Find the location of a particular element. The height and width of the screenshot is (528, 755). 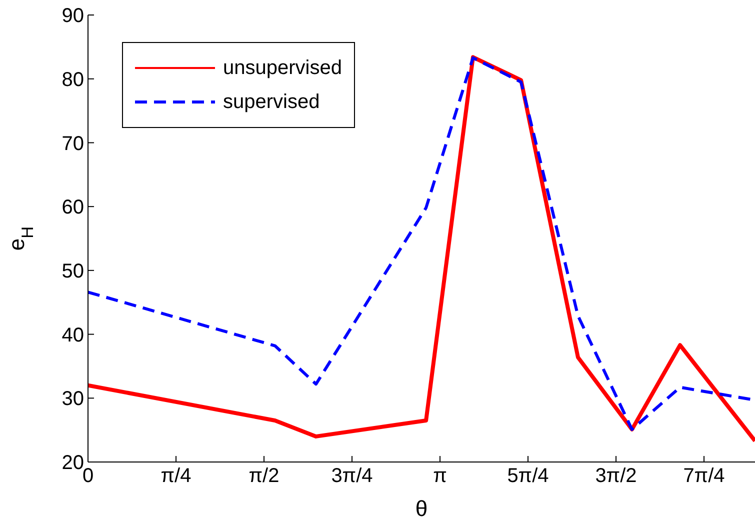

x-tick-label: 3π/4 is located at coordinates (352, 476).